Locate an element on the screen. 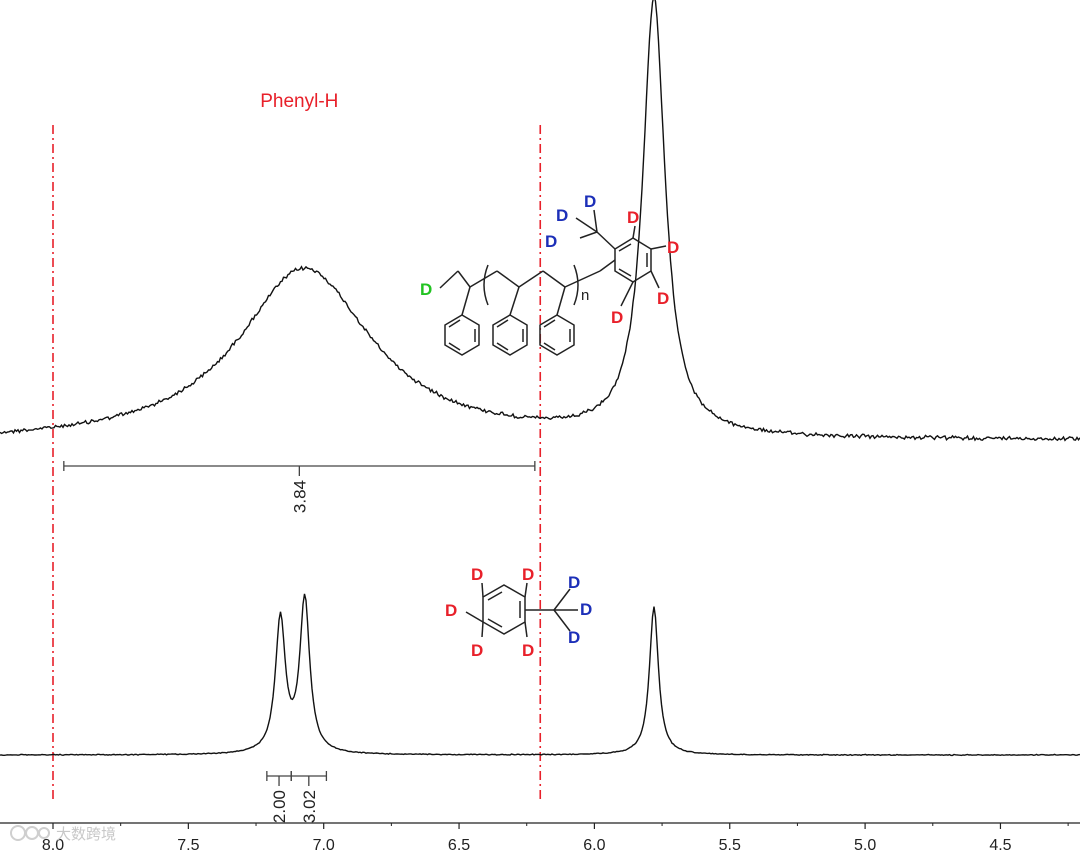 This screenshot has width=1080, height=858. integral-label: 3.84 is located at coordinates (299, 496).